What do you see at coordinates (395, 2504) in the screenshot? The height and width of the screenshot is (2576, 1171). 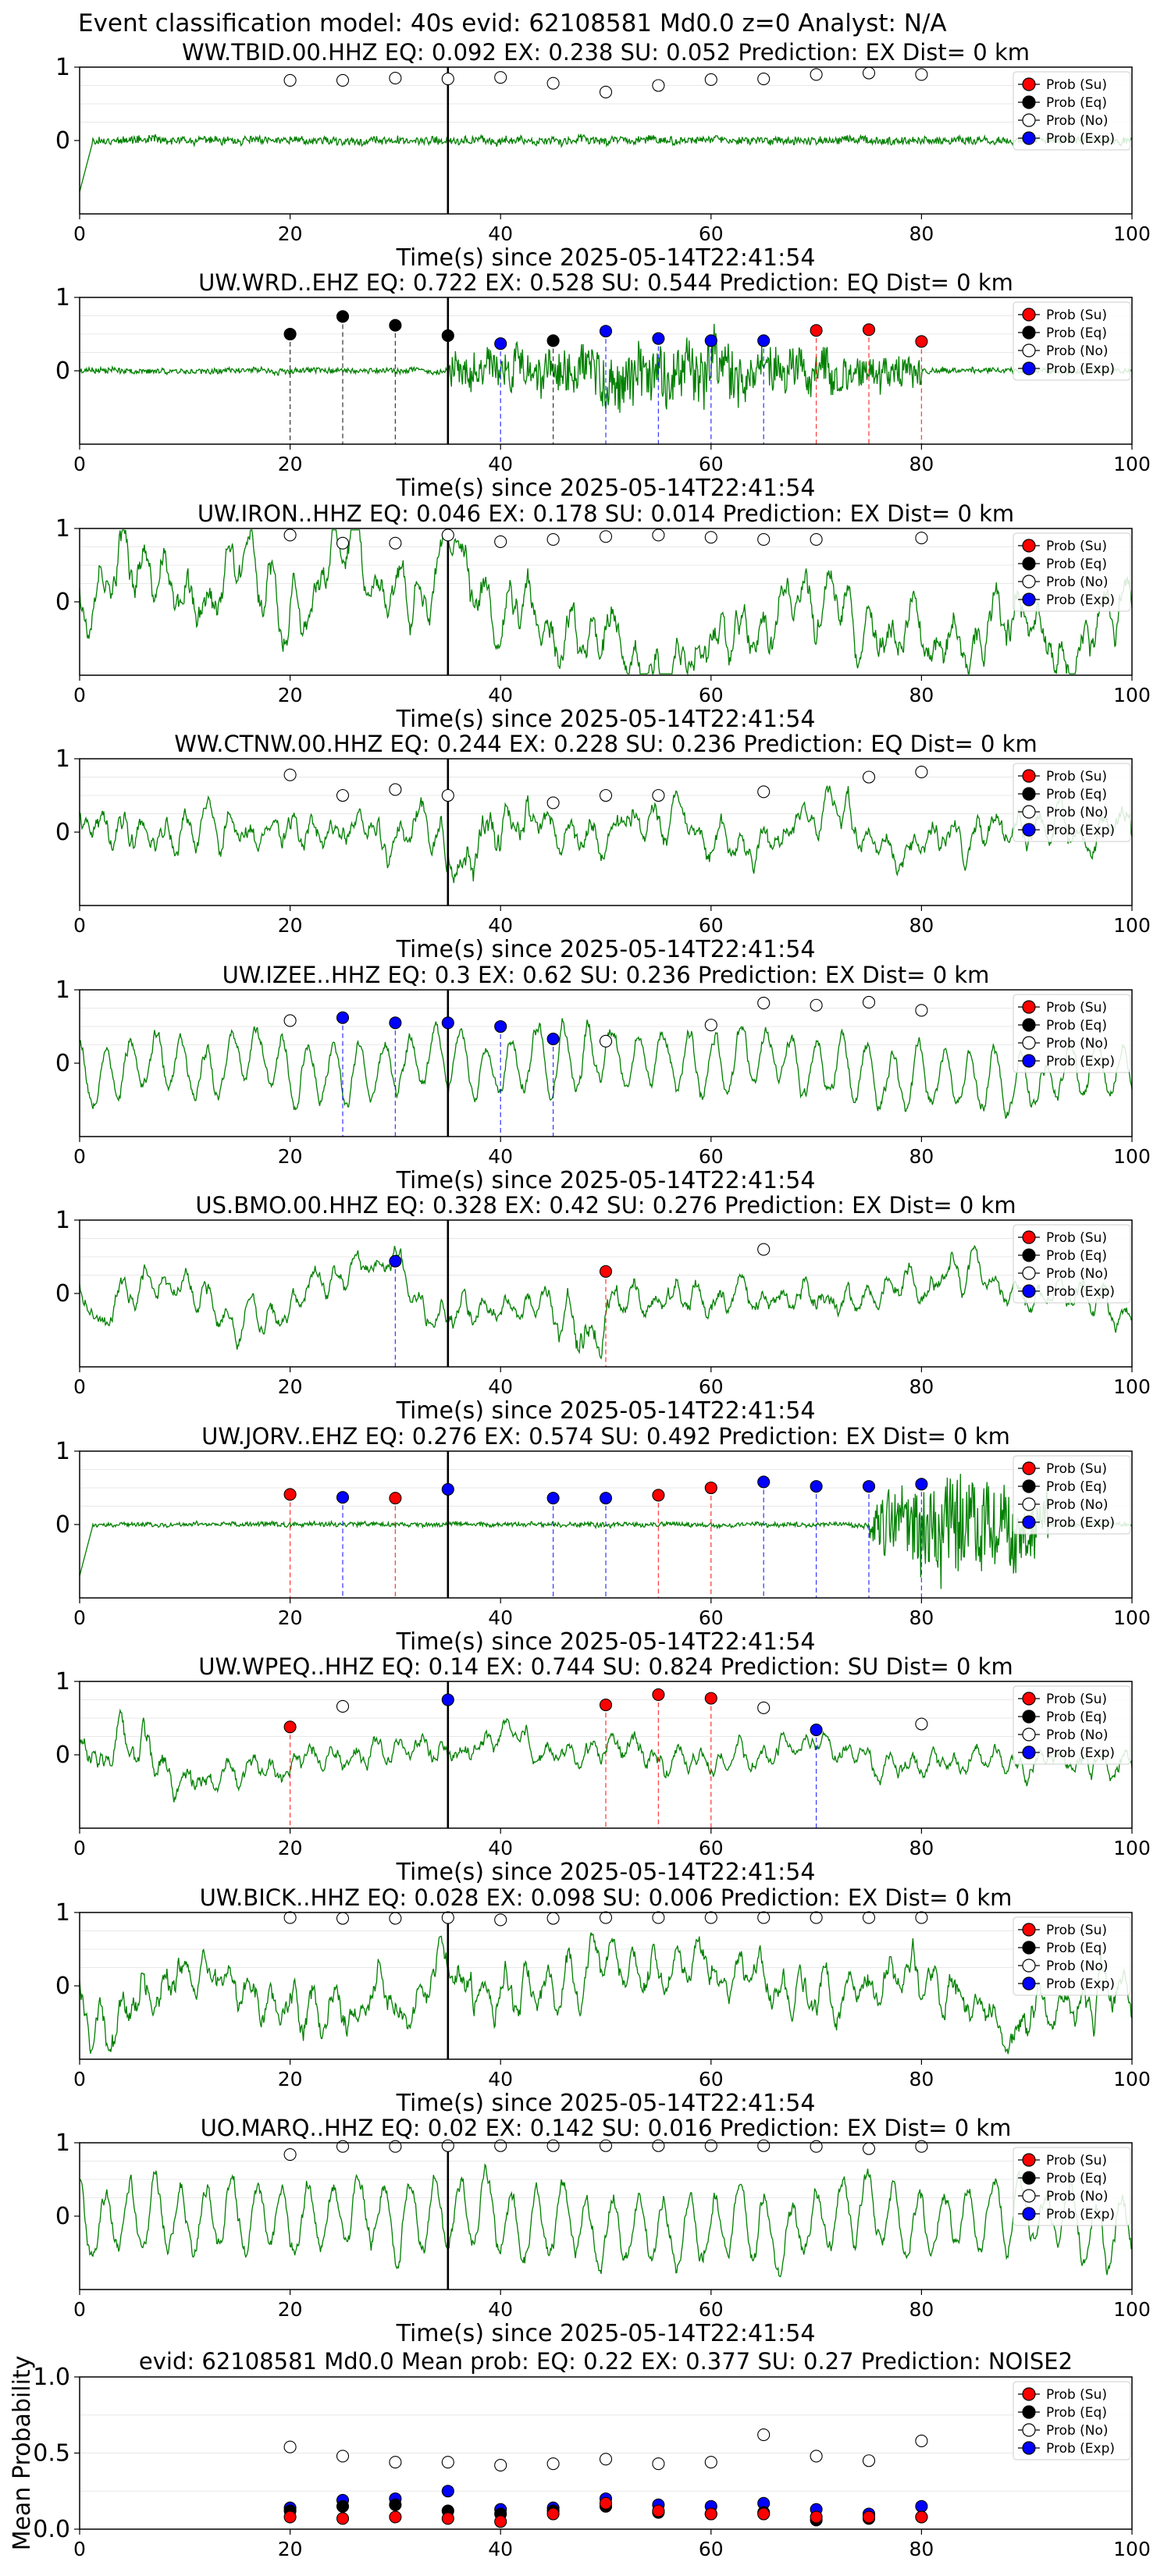 I see `mean-marker-eq` at bounding box center [395, 2504].